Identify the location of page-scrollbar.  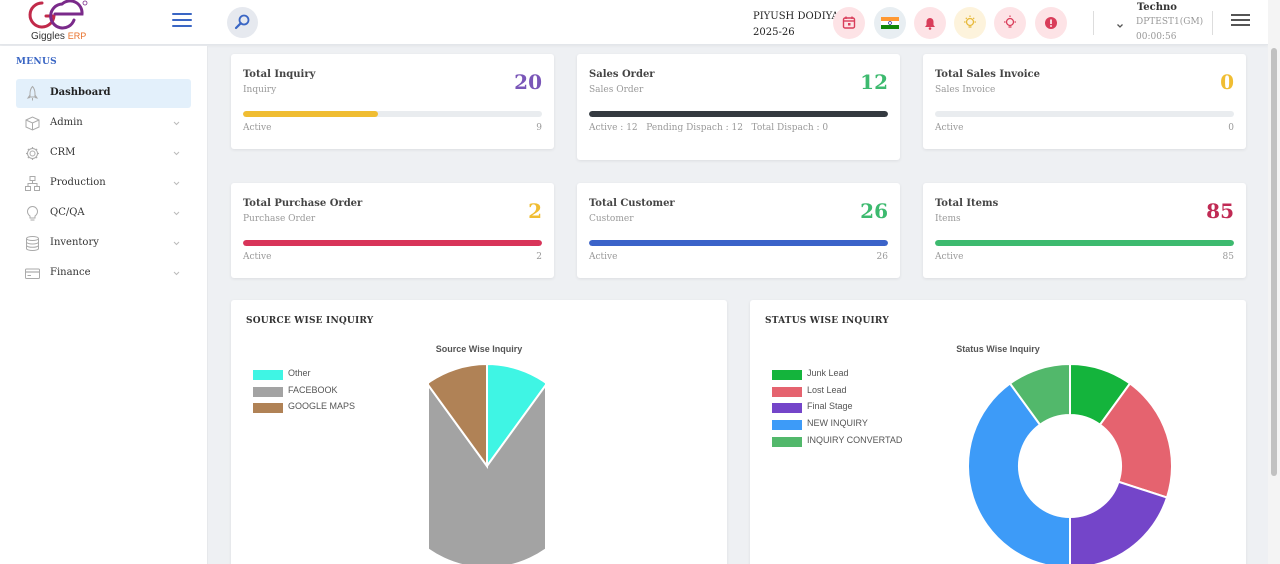
(1274, 282).